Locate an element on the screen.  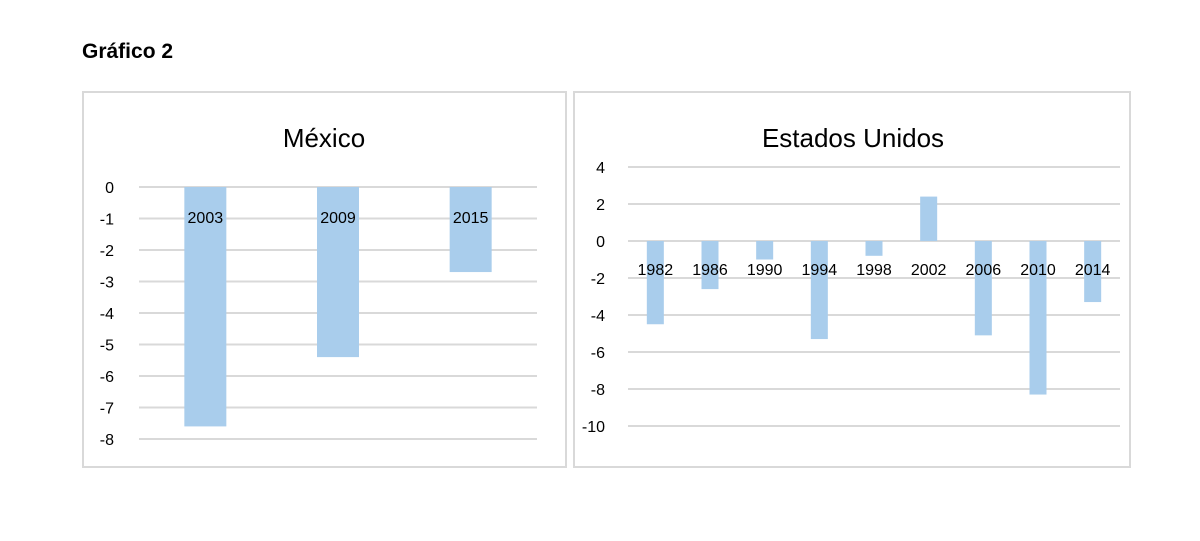
category-label: 2006 is located at coordinates (984, 270).